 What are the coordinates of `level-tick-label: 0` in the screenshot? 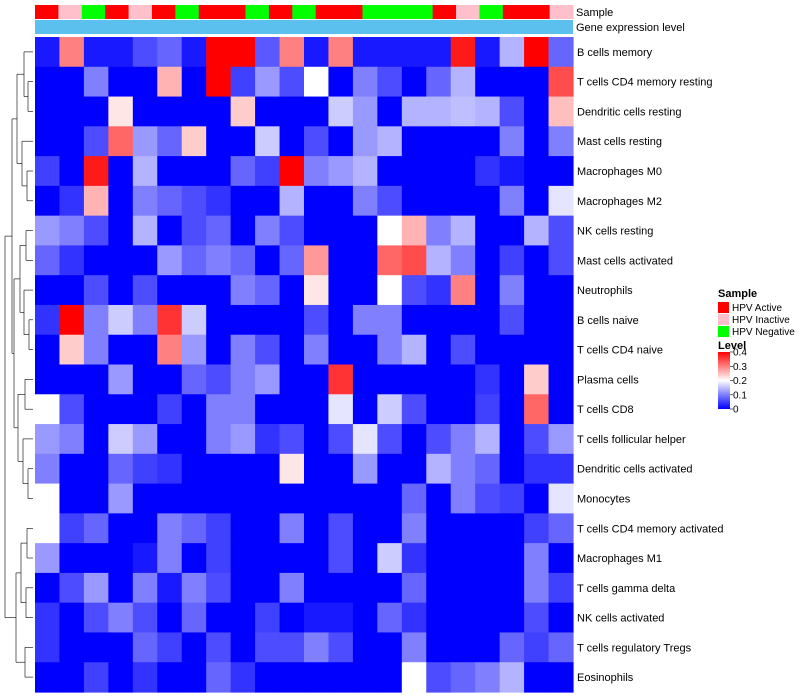 It's located at (736, 410).